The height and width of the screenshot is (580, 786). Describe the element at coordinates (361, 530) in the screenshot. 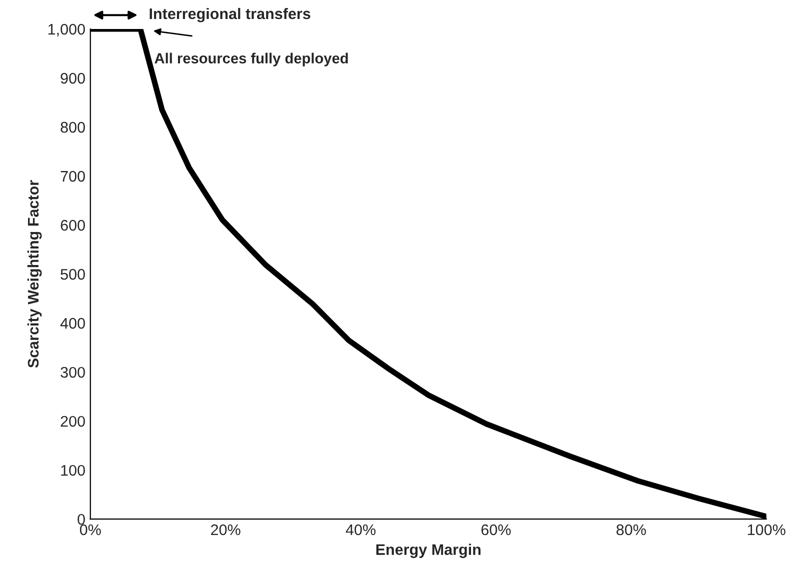

I see `x-tick-label: 40%` at that location.